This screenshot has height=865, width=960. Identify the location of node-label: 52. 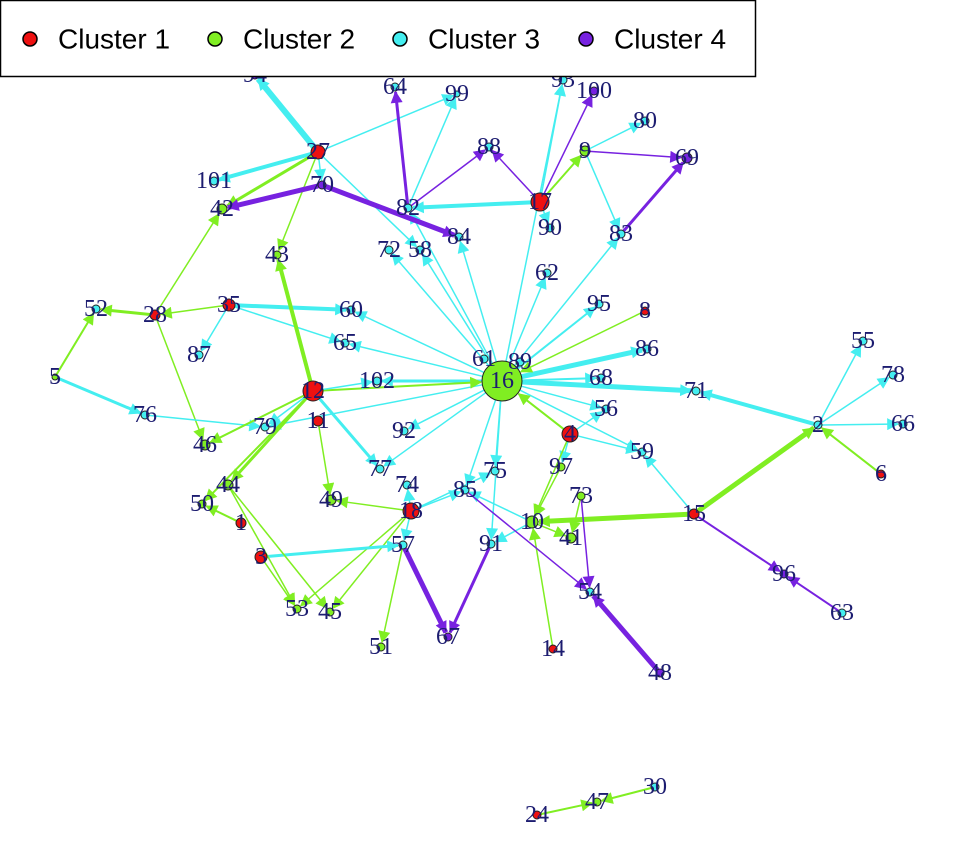
(96, 309).